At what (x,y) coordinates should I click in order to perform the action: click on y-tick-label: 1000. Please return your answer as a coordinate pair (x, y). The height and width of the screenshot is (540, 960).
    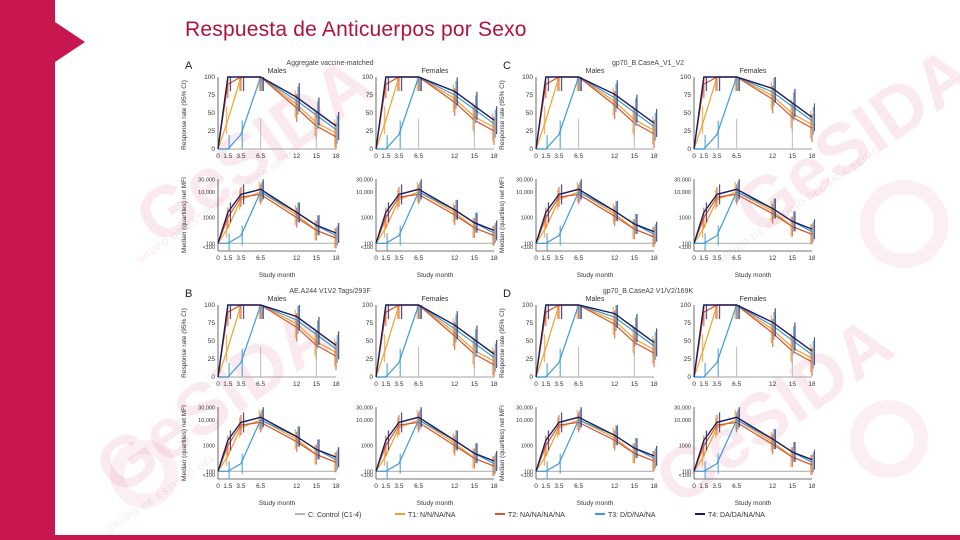
    Looking at the image, I should click on (367, 219).